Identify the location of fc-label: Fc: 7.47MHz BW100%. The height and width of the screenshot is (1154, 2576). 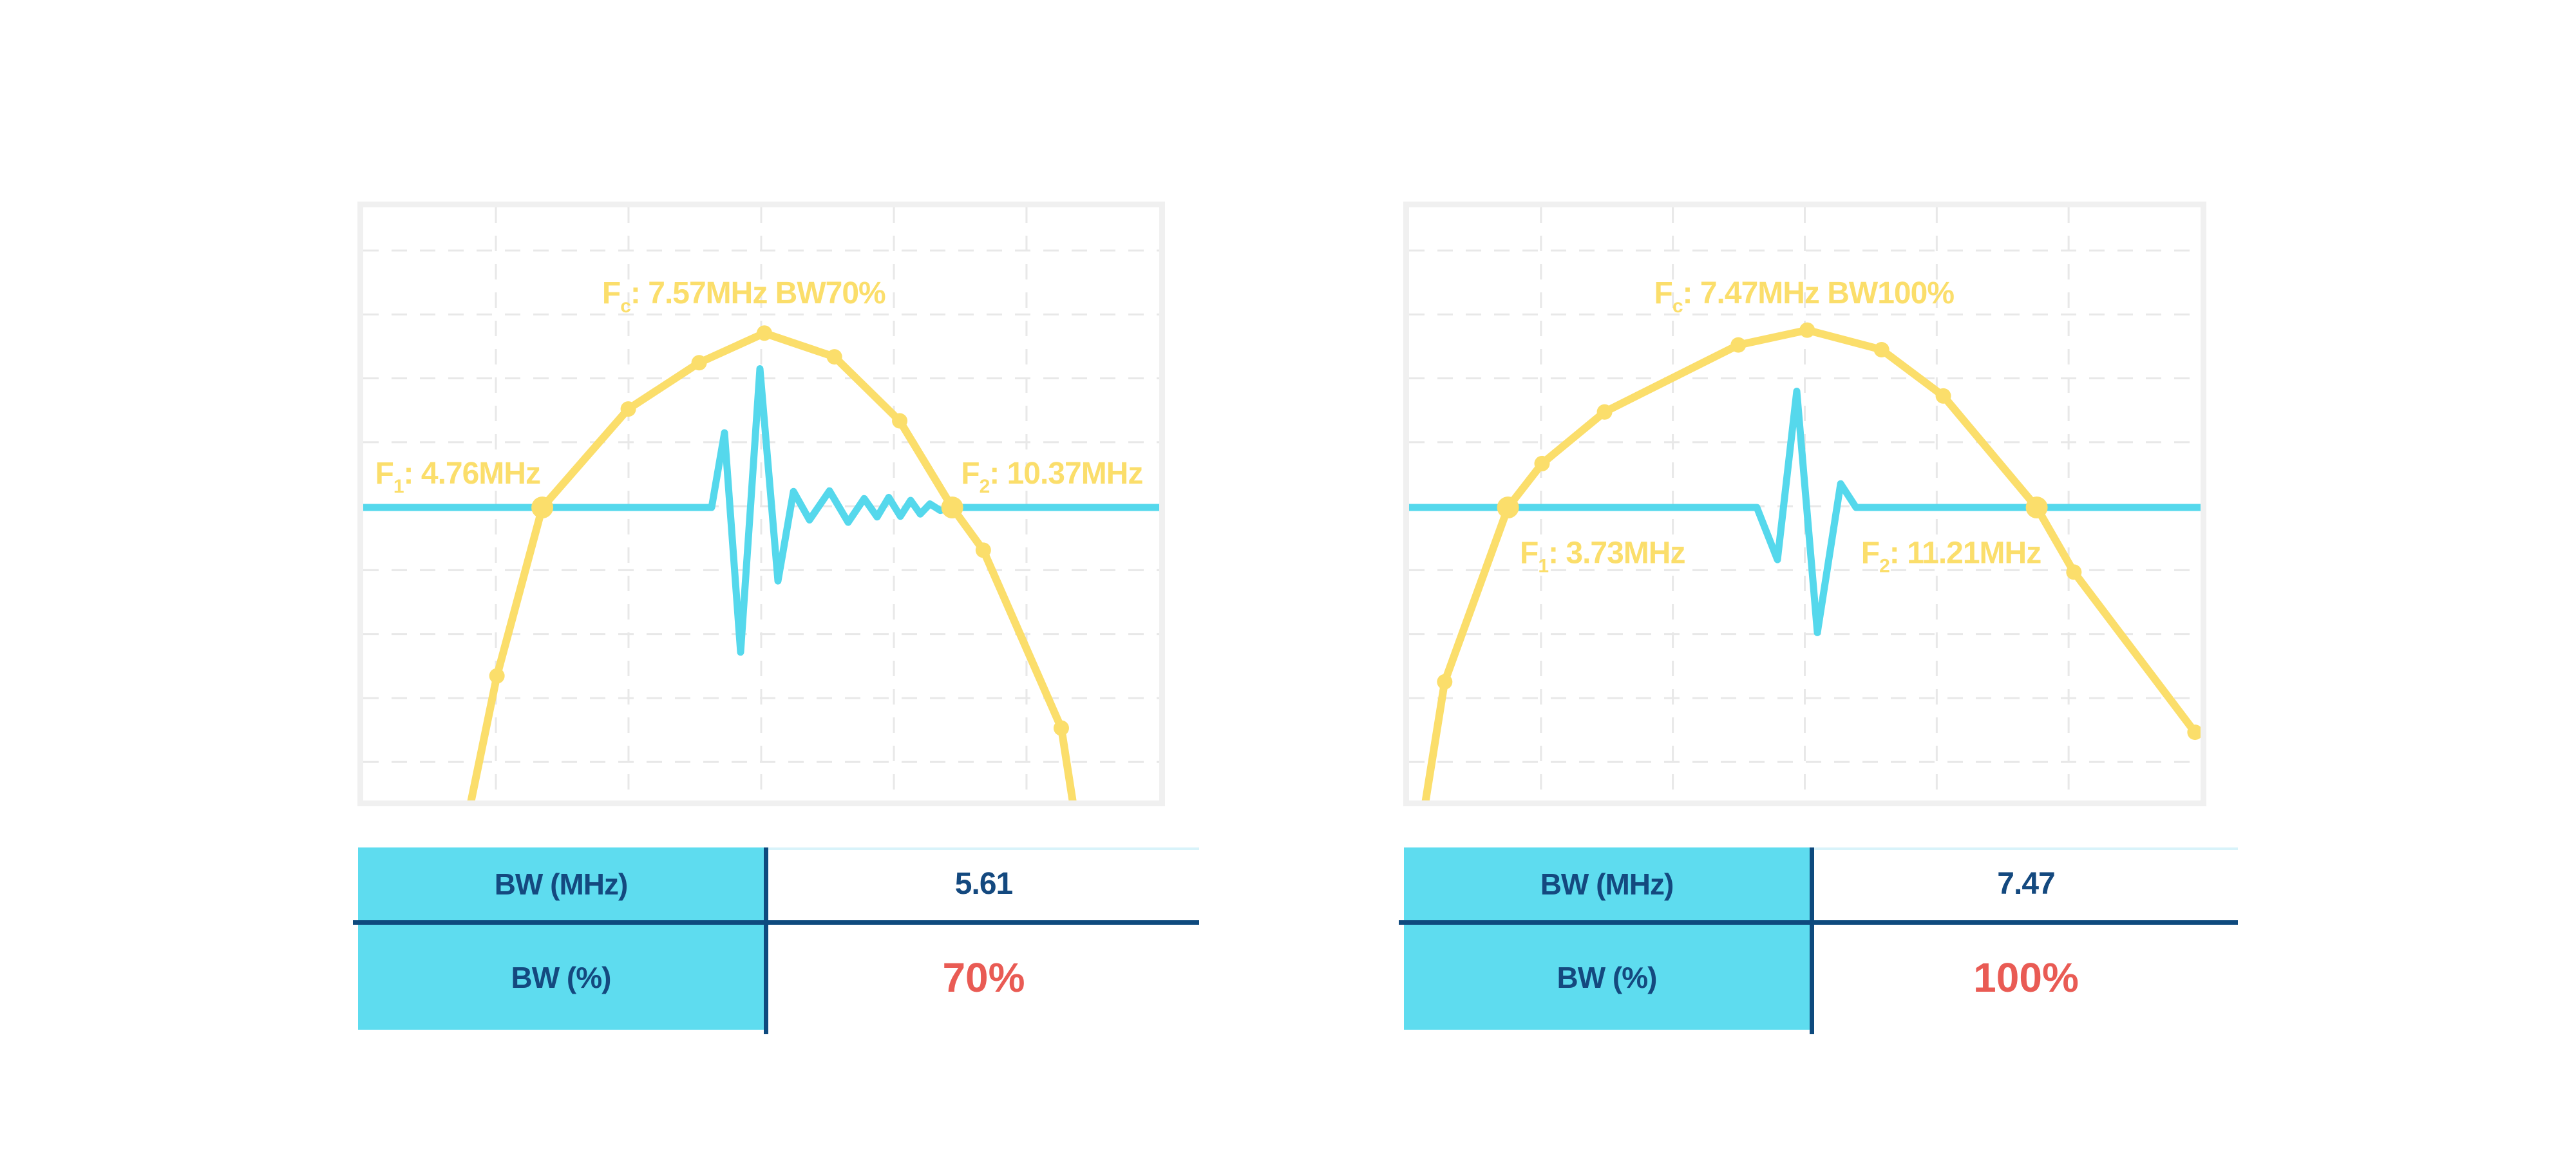
(1805, 296).